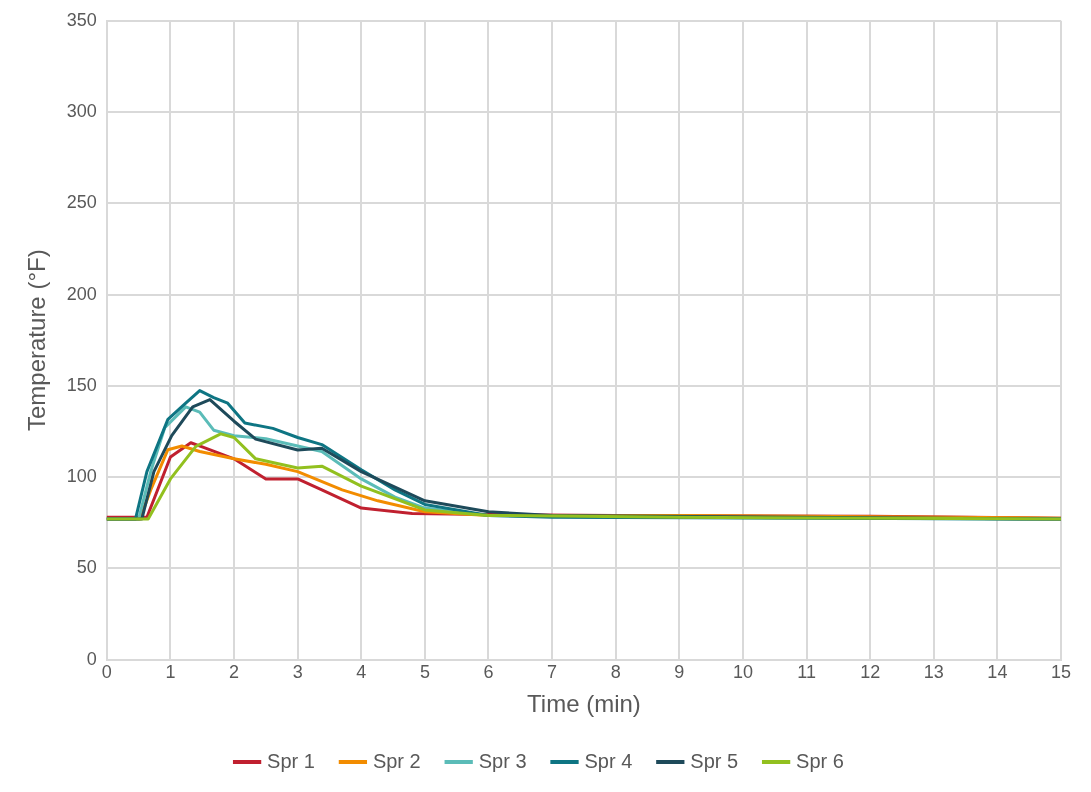 The image size is (1091, 792). Describe the element at coordinates (502, 760) in the screenshot. I see `legend-label: Spr 3` at that location.